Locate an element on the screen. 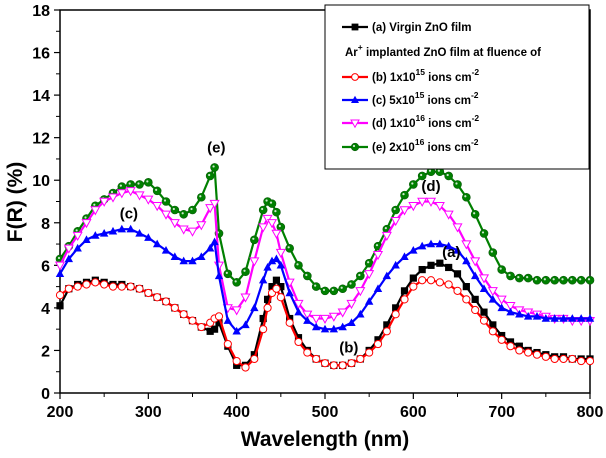 The image size is (606, 458). legend-label: (c) 5x1015 ions cm-2 is located at coordinates (425, 98).